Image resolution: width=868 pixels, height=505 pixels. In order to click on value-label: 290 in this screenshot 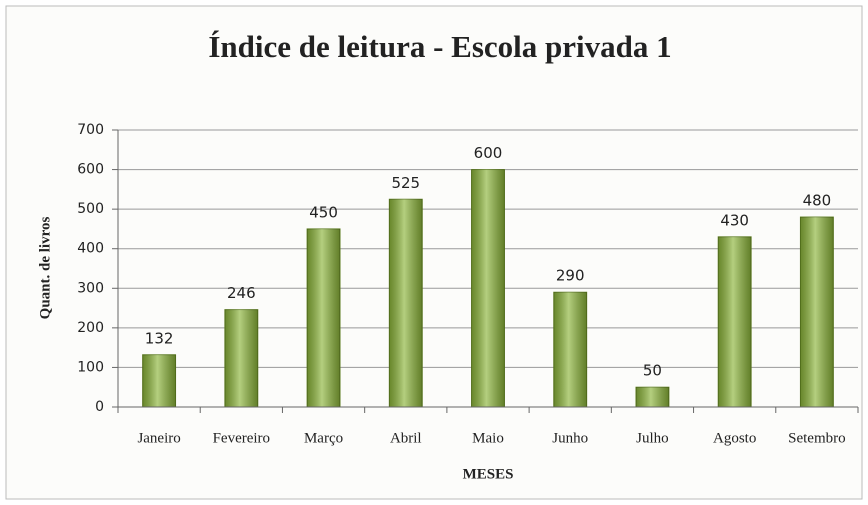, I will do `click(570, 276)`.